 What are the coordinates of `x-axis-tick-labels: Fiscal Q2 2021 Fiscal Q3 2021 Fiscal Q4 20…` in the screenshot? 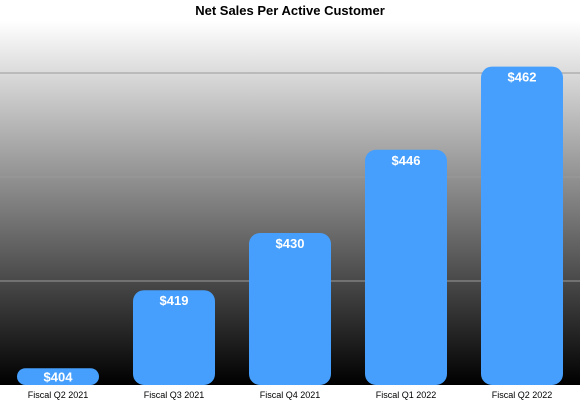 It's located at (290, 395).